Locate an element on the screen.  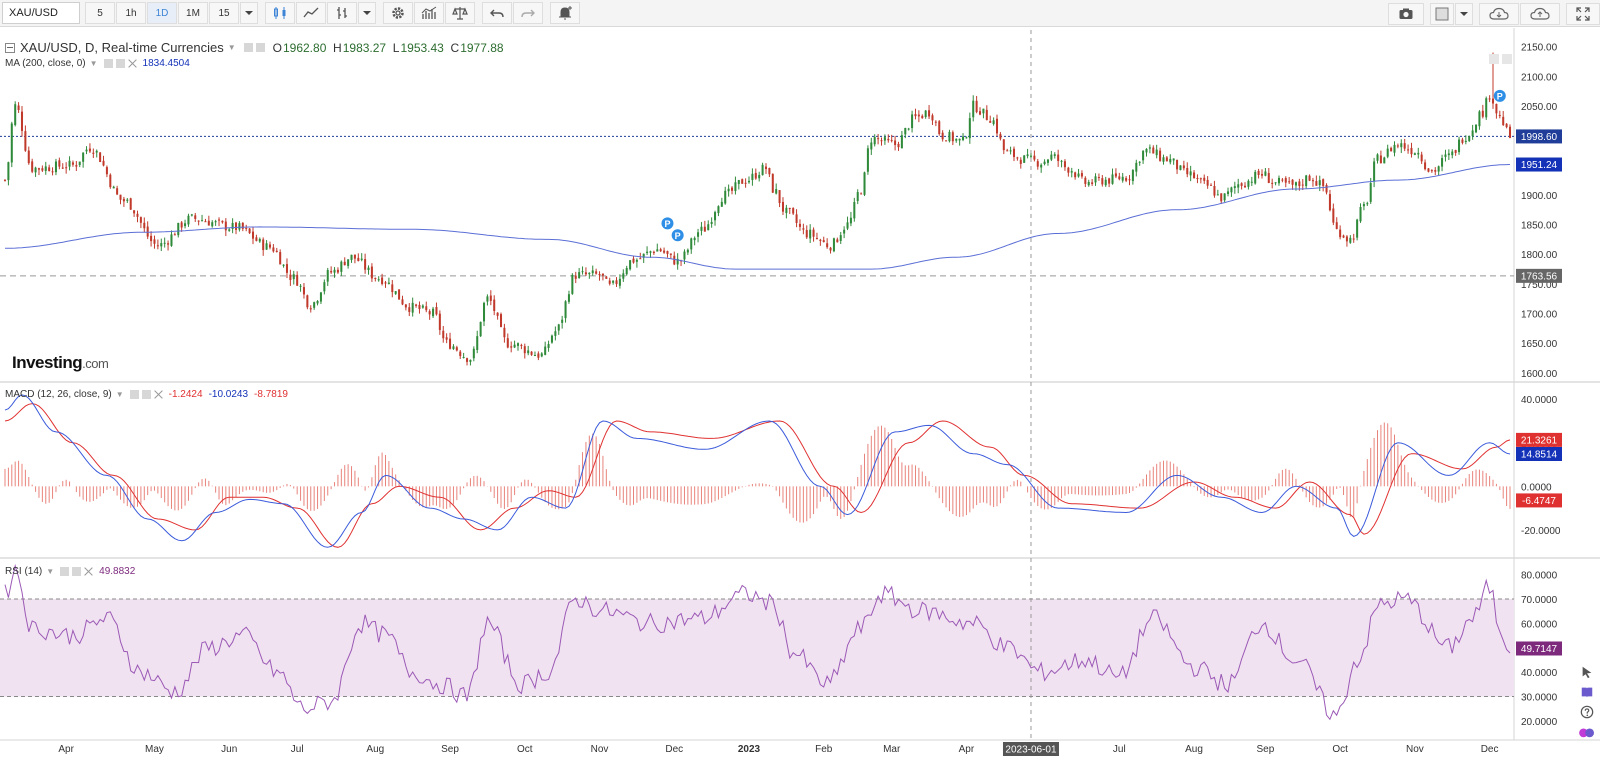
screenshot-button is located at coordinates (1406, 13).